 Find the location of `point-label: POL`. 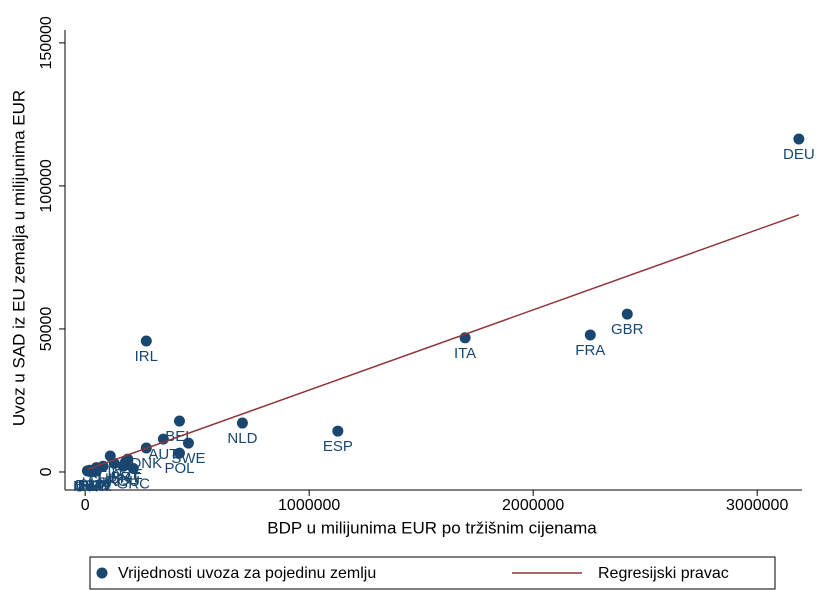

point-label: POL is located at coordinates (179, 468).